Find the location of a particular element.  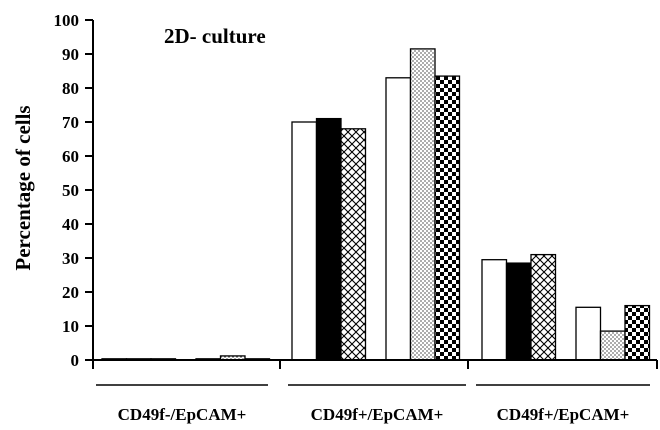

y-tick-label: 100 is located at coordinates (67, 20).